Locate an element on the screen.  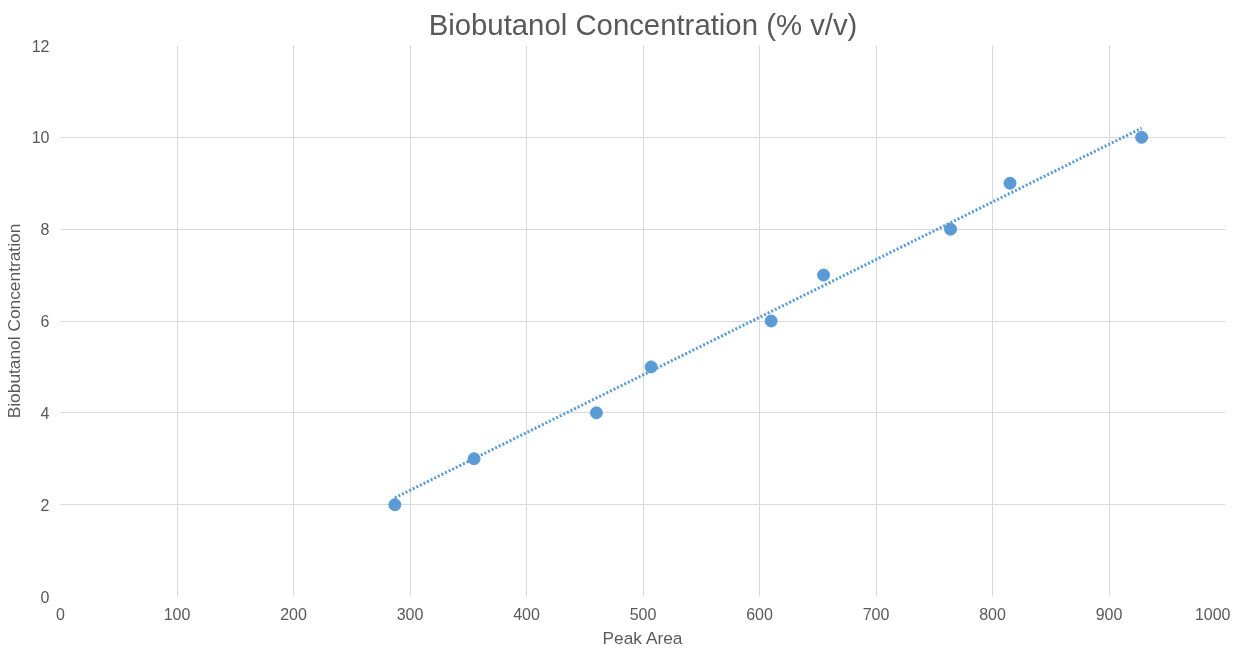
x-tick-label: 500 is located at coordinates (643, 614).